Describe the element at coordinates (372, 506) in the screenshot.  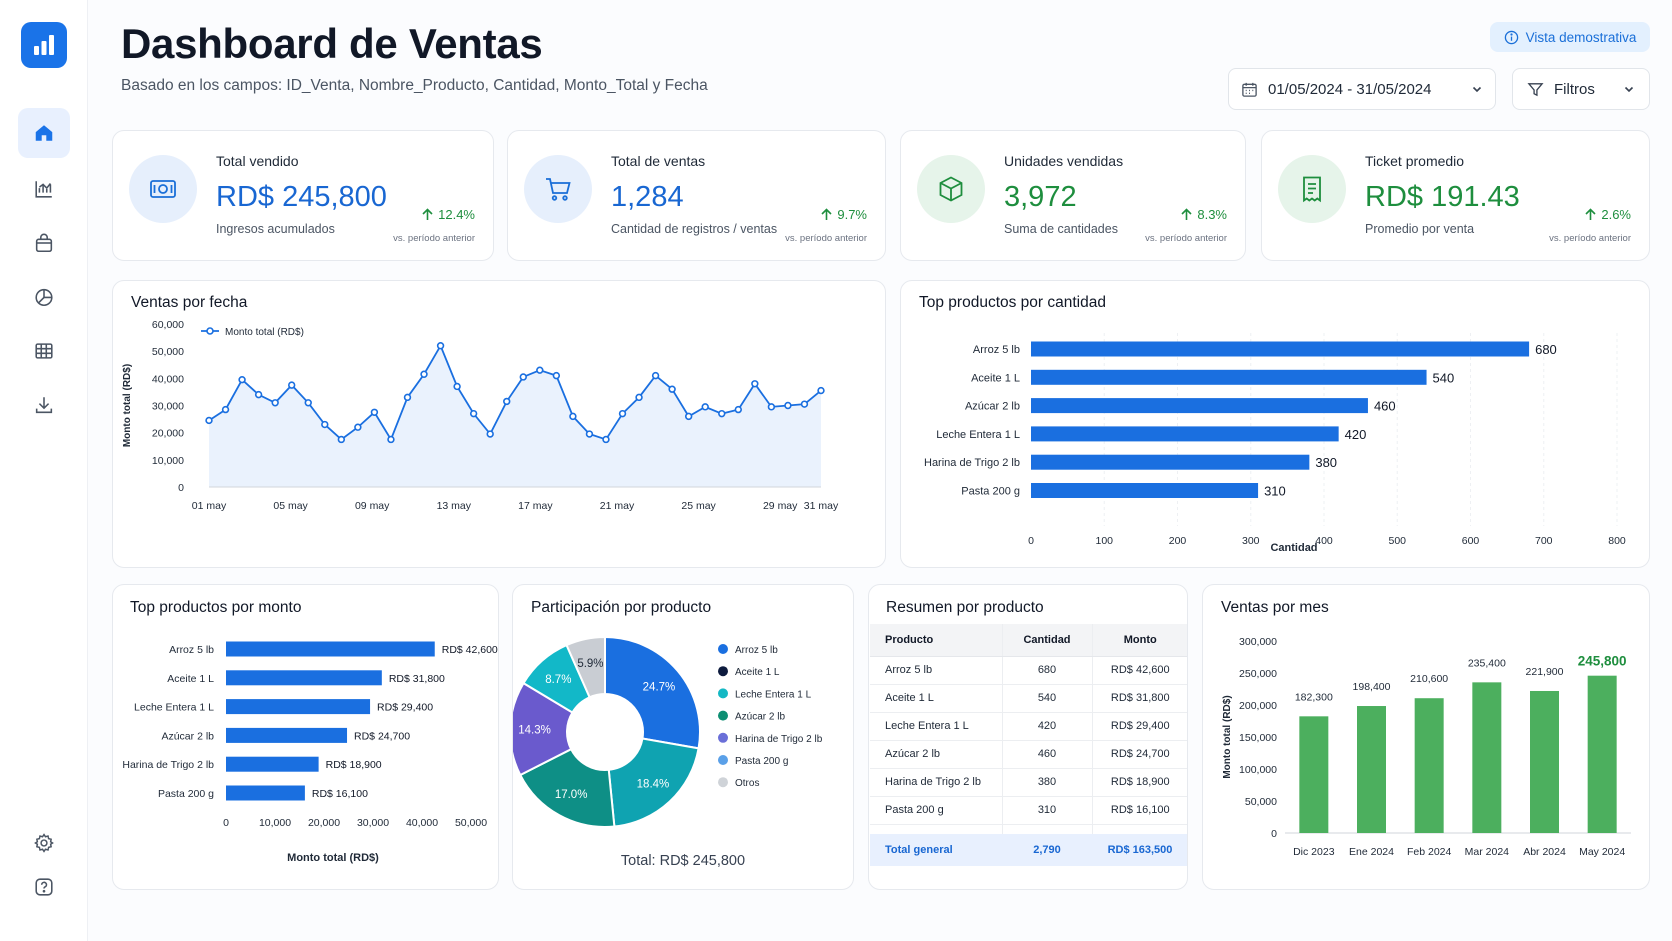
I see `x-tick-label: 09 may` at that location.